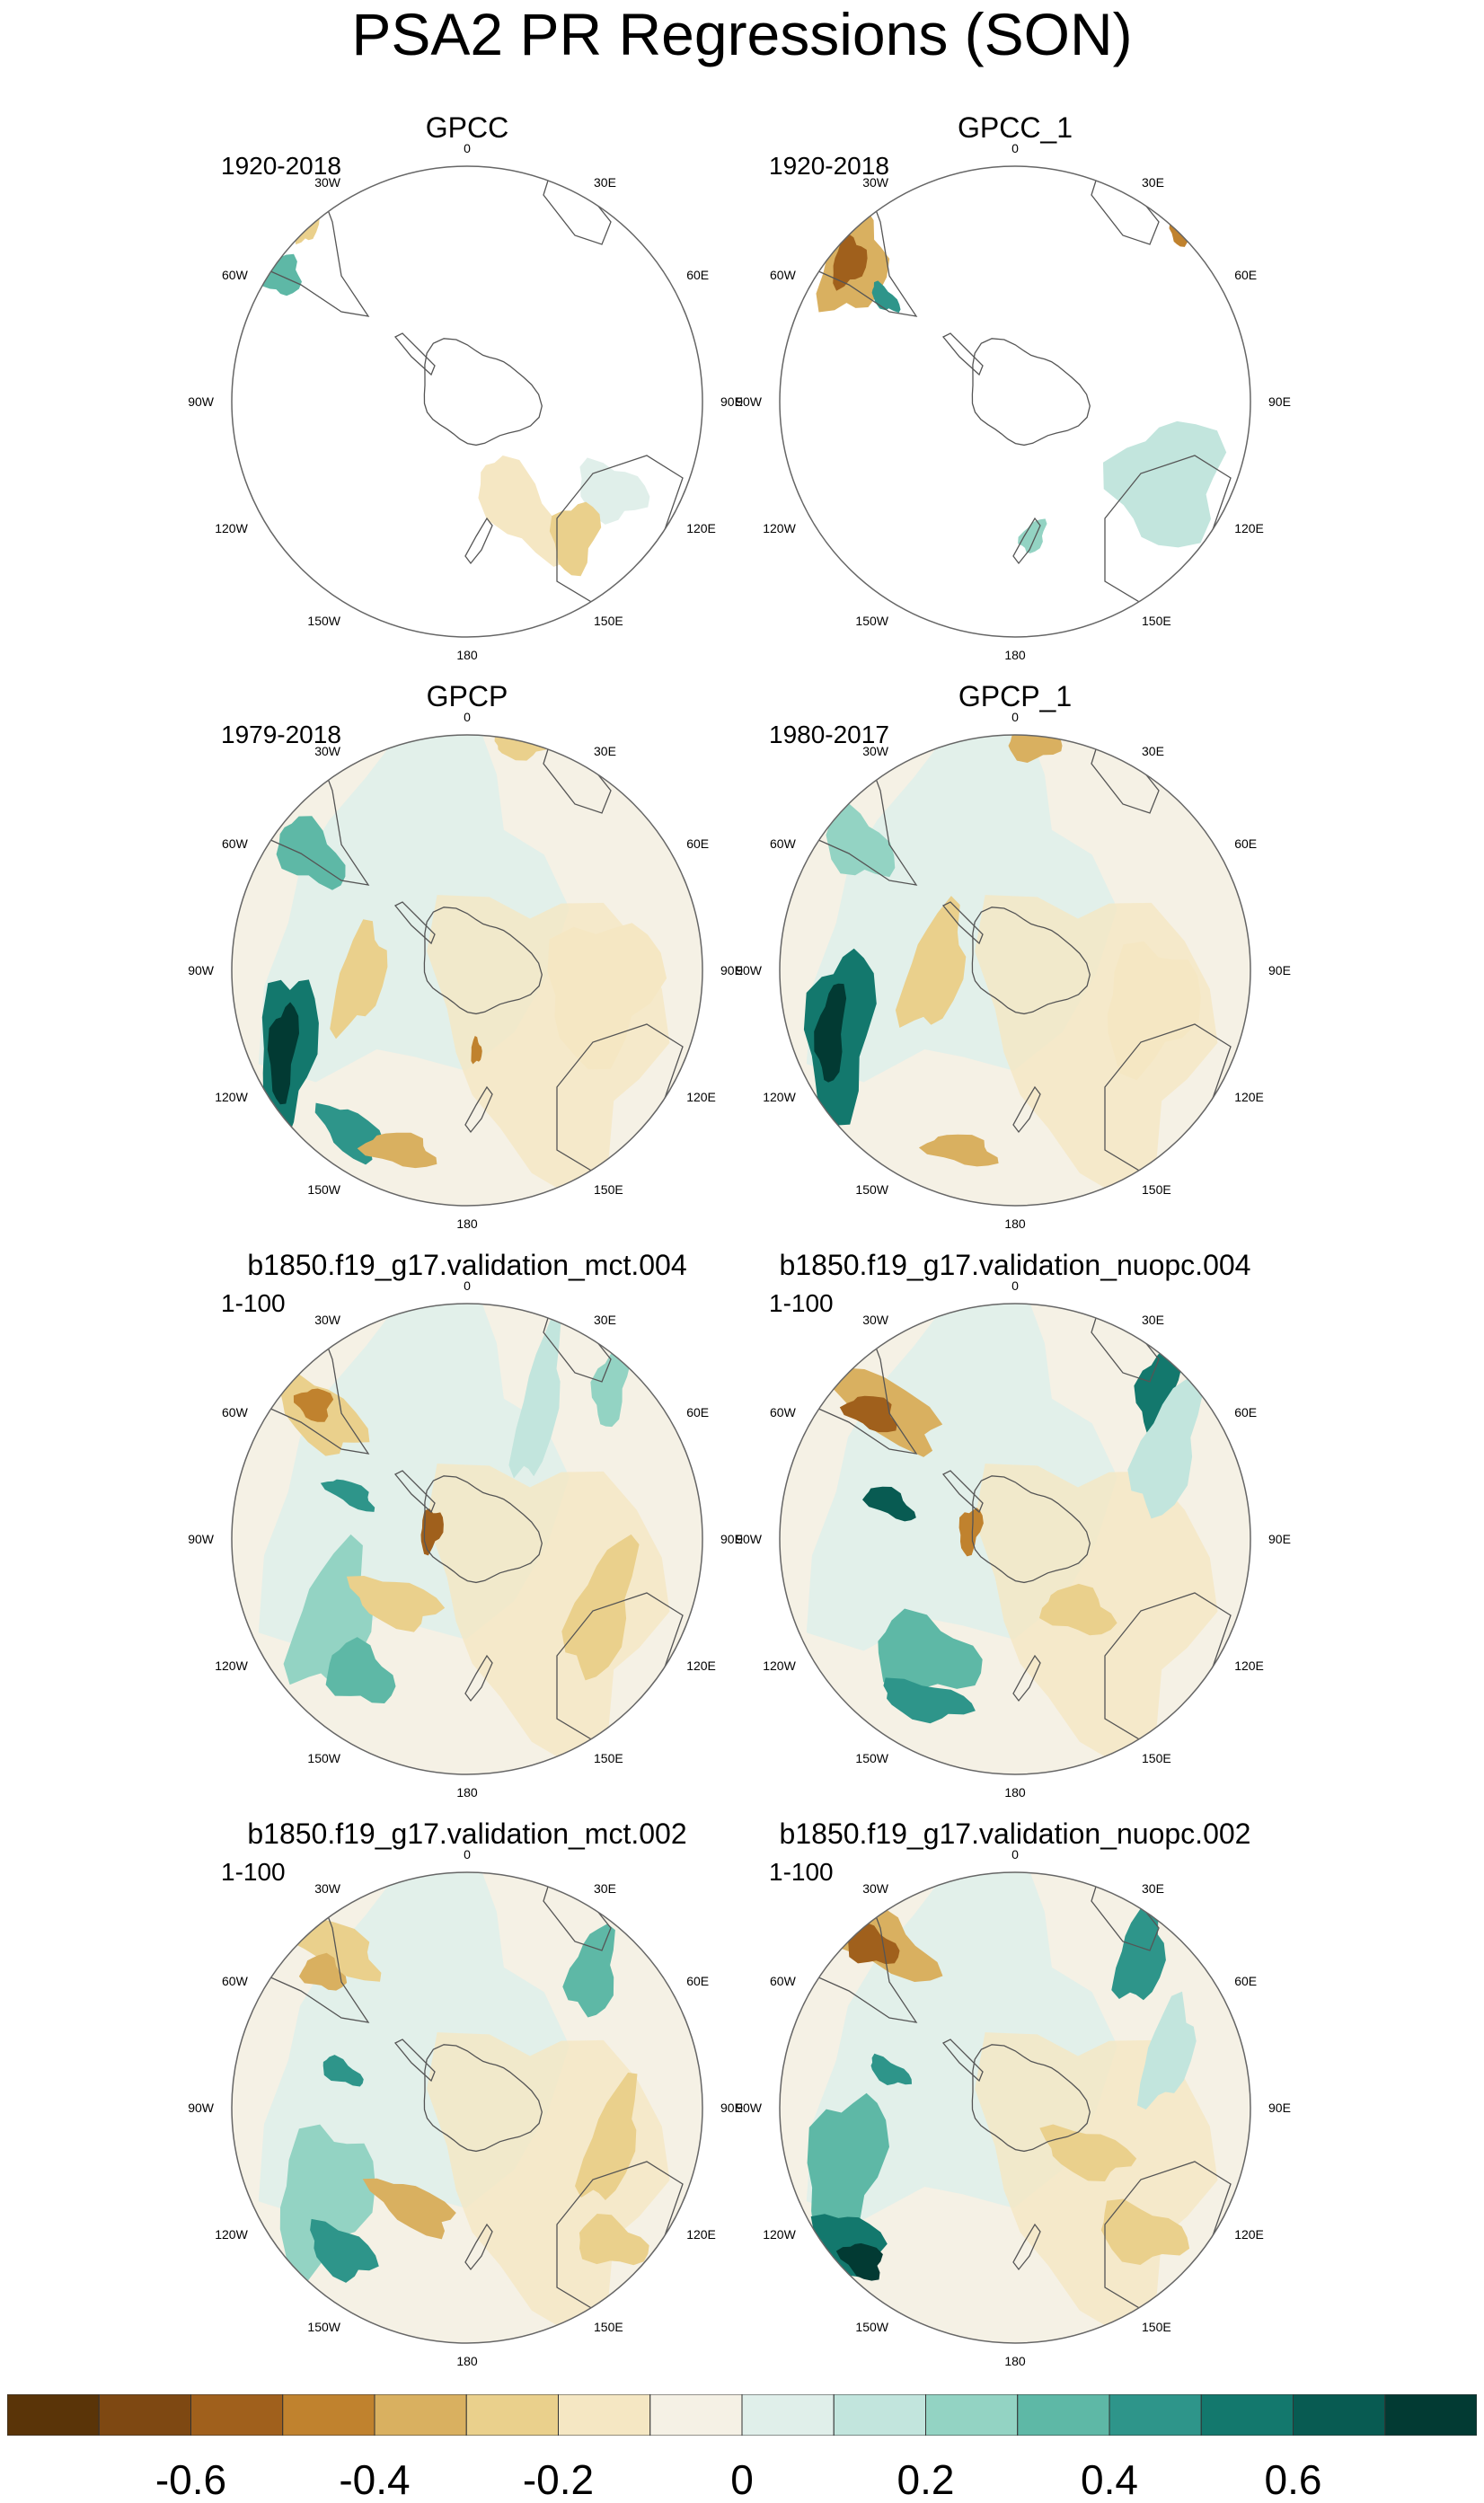 This screenshot has height=2503, width=1484. What do you see at coordinates (1015, 1265) in the screenshot?
I see `panel-title: b1850.f19_g17.validation_nuopc.004` at bounding box center [1015, 1265].